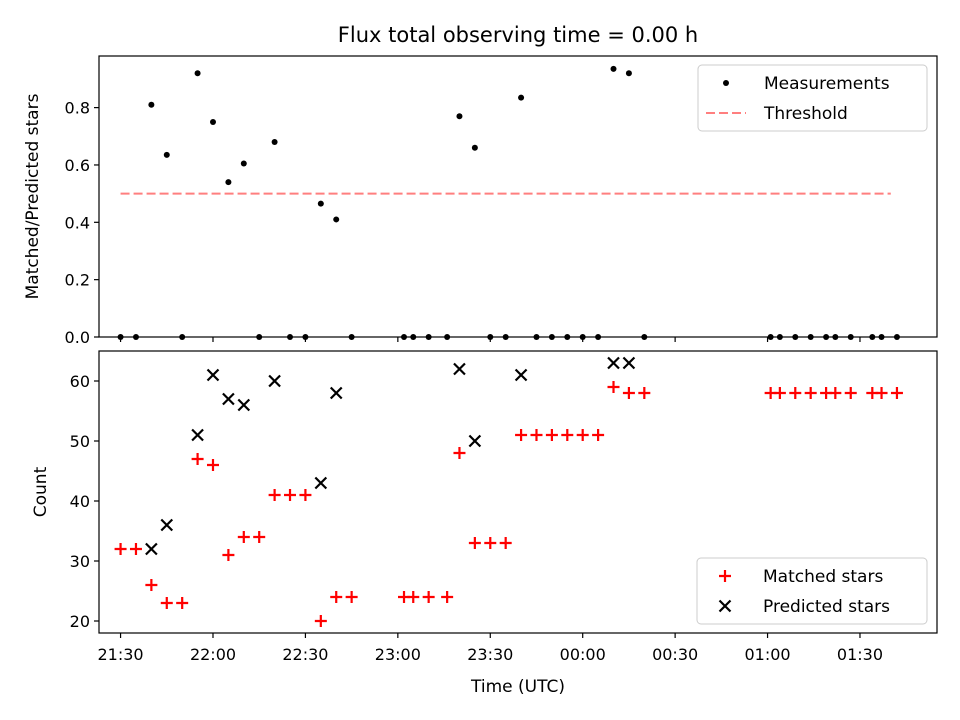 This screenshot has height=720, width=960. Describe the element at coordinates (80, 441) in the screenshot. I see `bottom-ytick-label: 50` at that location.